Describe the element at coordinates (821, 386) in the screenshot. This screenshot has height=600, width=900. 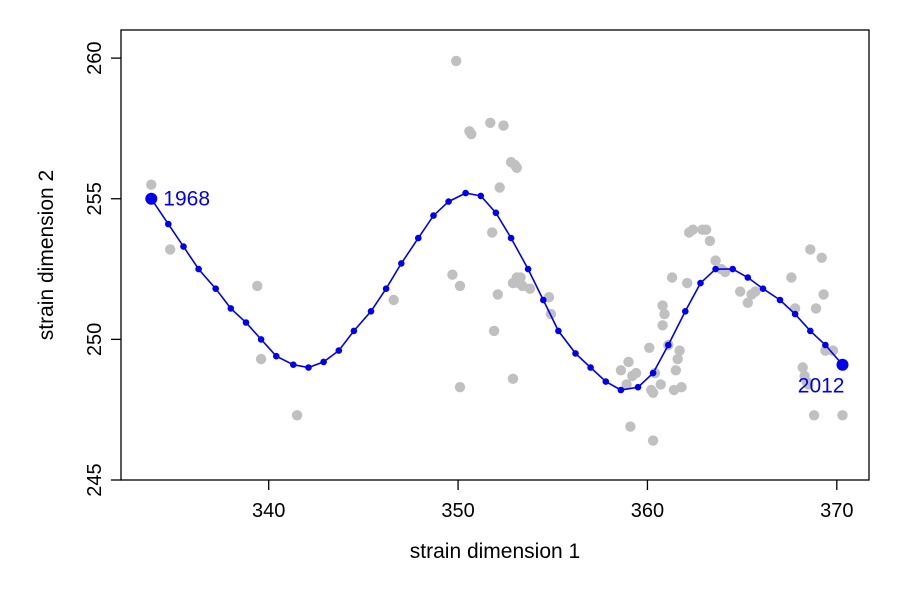
I see `year-annotation: 2012` at that location.